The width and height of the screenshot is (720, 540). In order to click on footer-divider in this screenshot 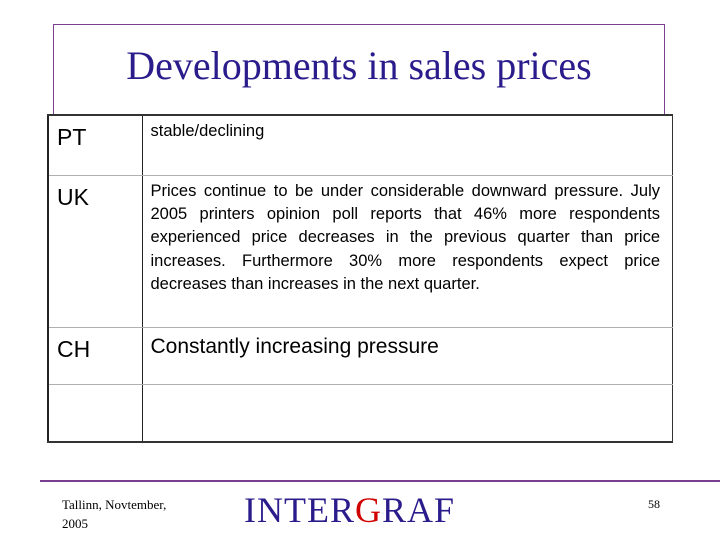, I will do `click(380, 481)`.